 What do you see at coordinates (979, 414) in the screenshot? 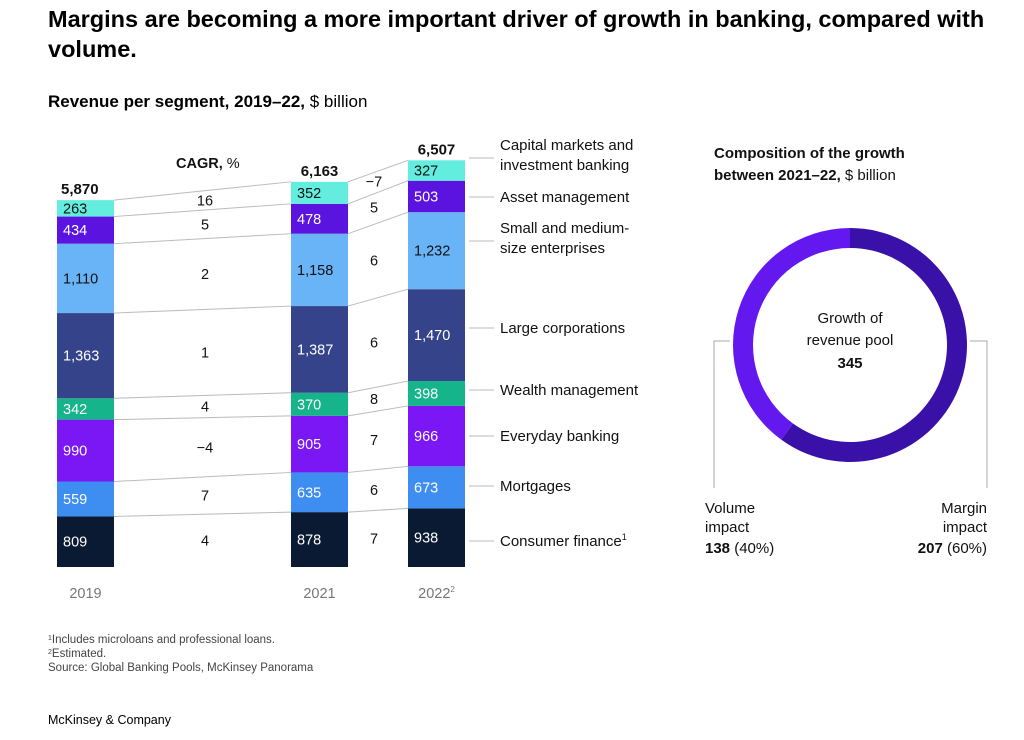
I see `margin-bracket` at bounding box center [979, 414].